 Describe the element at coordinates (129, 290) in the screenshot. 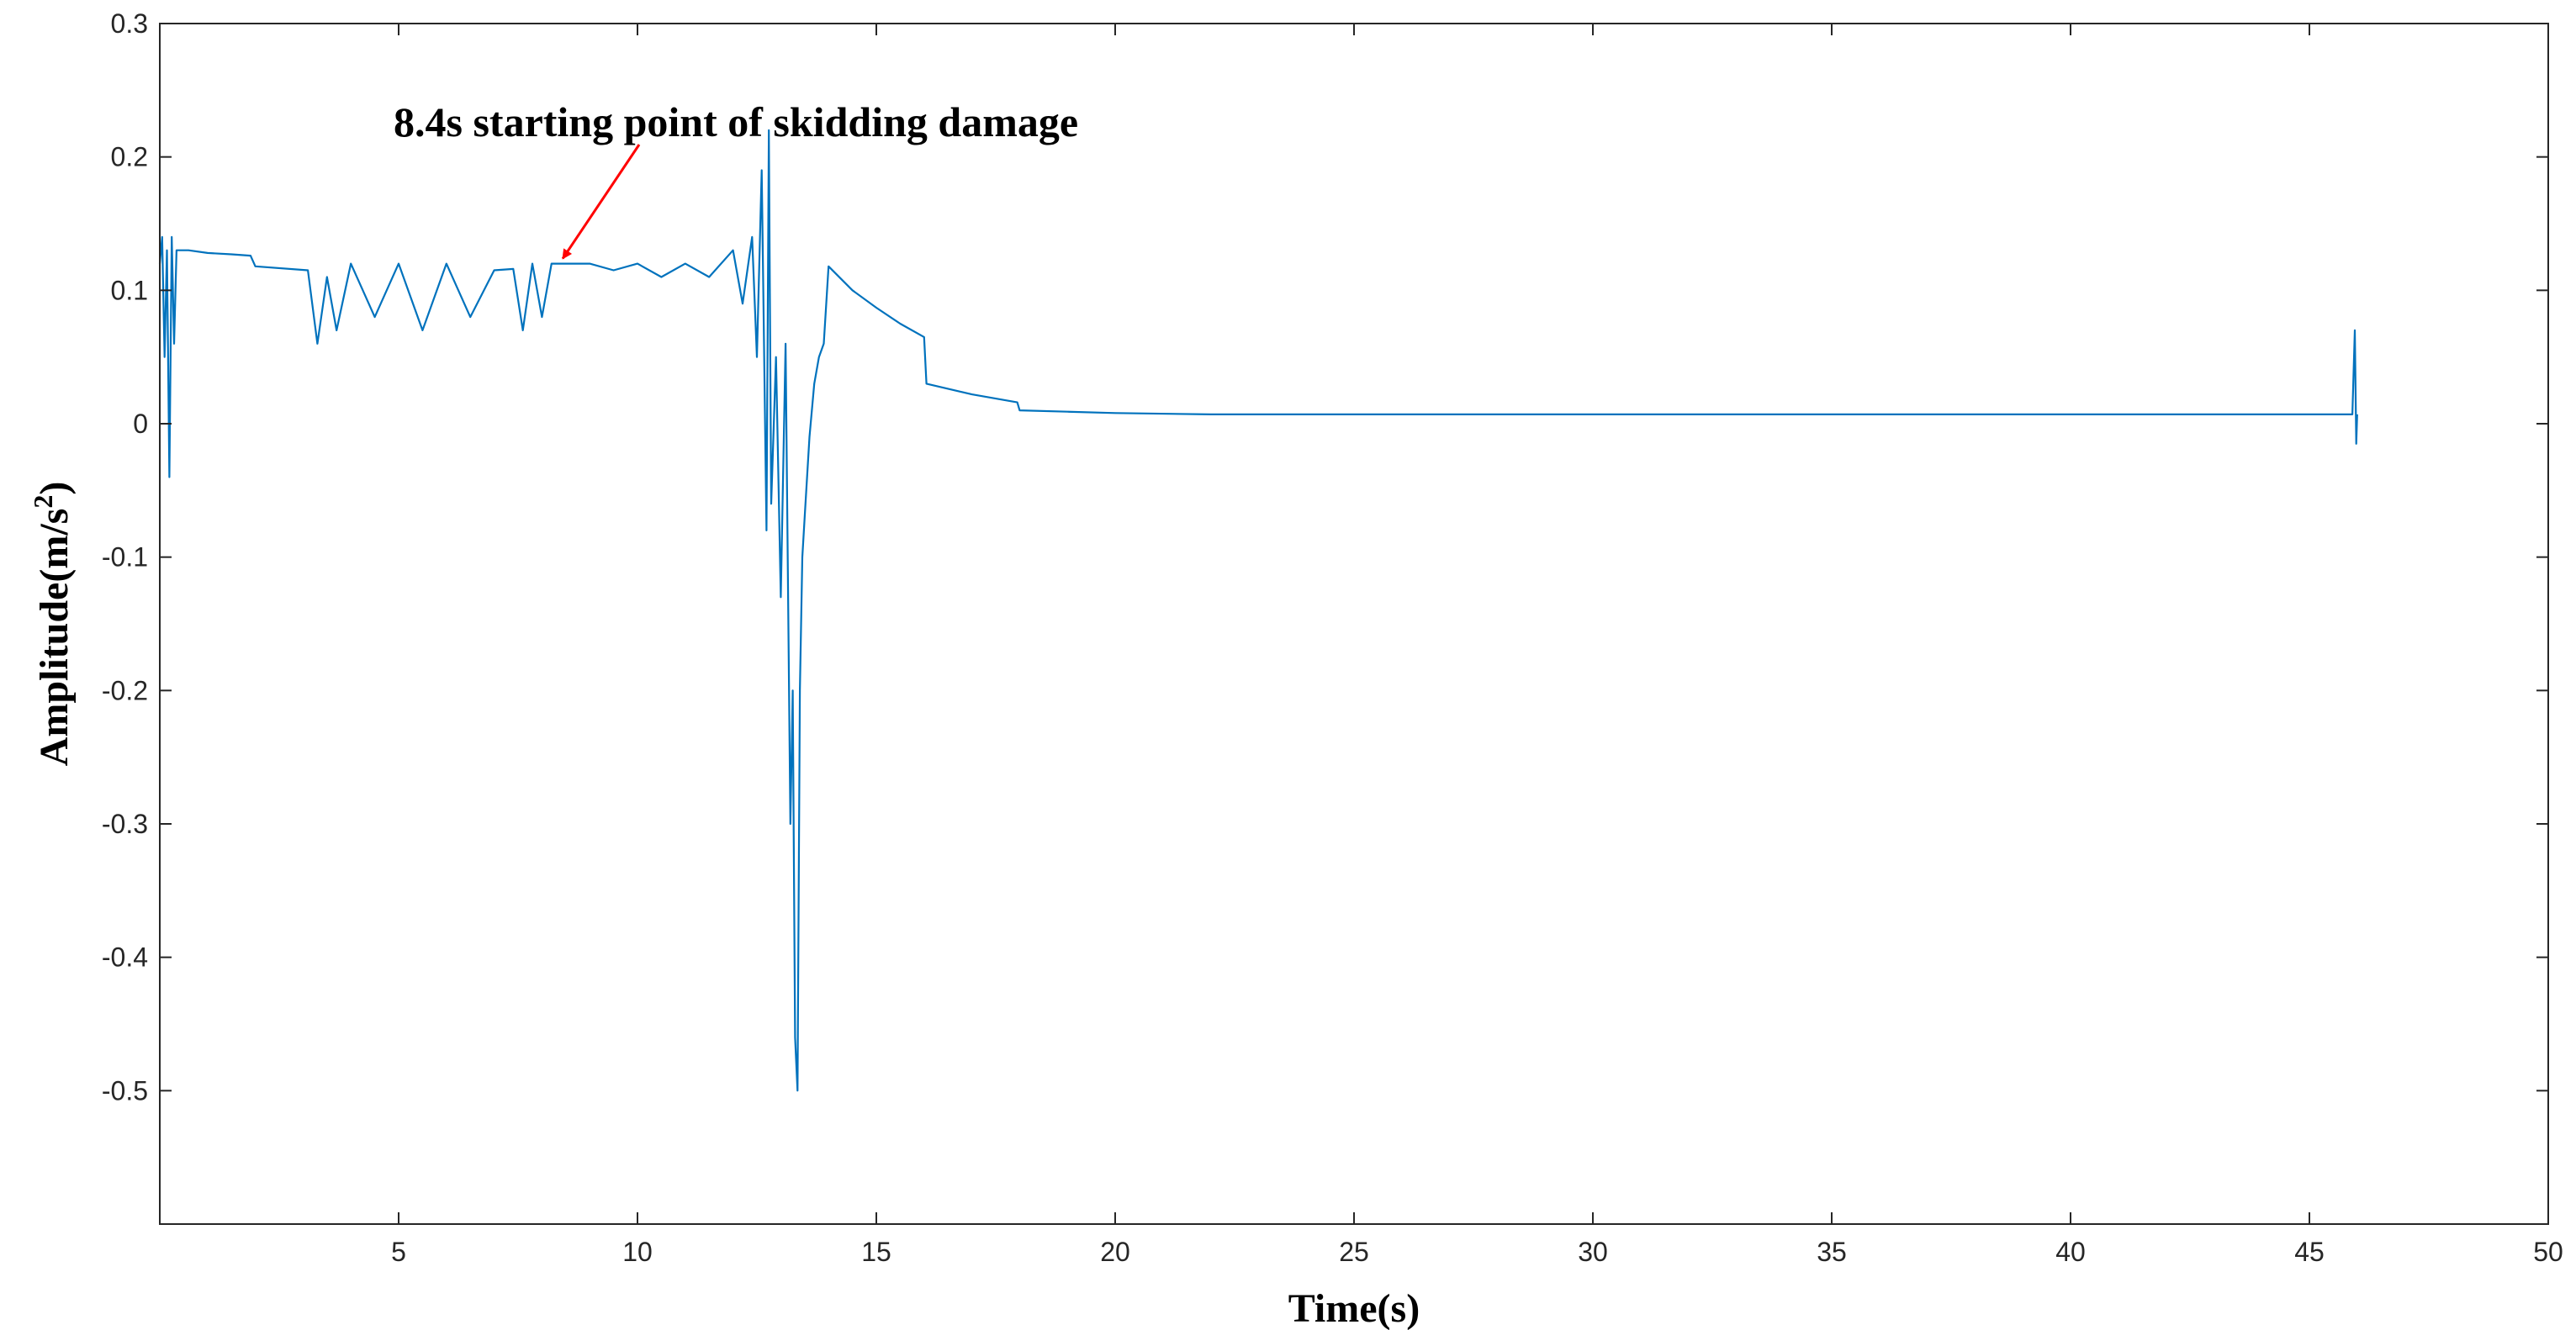

I see `y-tick-label: 0.1` at that location.